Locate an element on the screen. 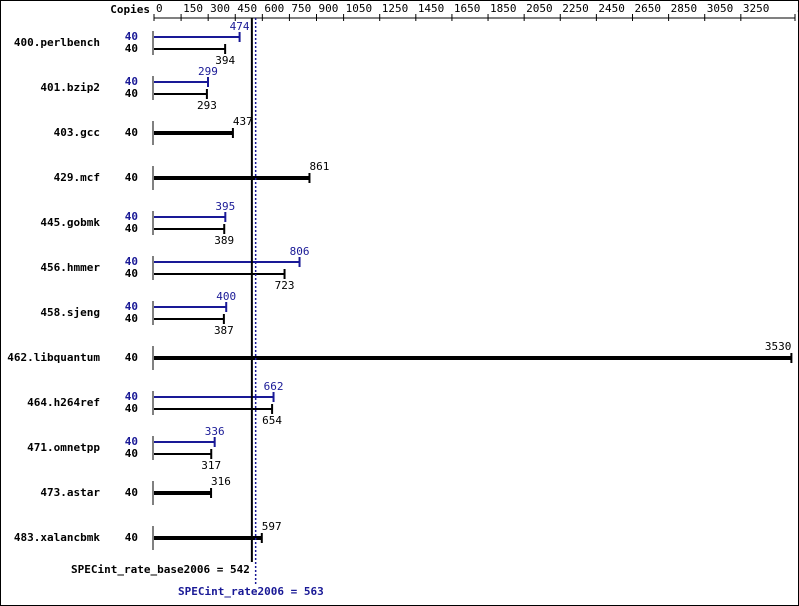 The width and height of the screenshot is (799, 606). x-tick-label: 150 is located at coordinates (193, 8).